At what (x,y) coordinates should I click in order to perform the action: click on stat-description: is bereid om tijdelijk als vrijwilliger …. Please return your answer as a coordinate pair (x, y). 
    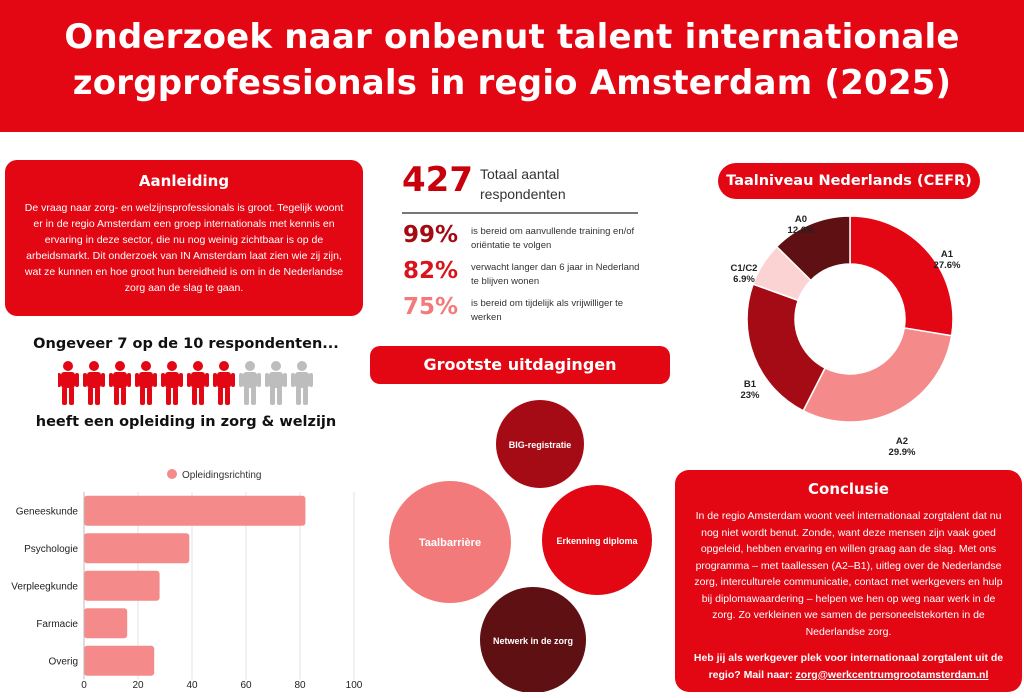
    Looking at the image, I should click on (547, 310).